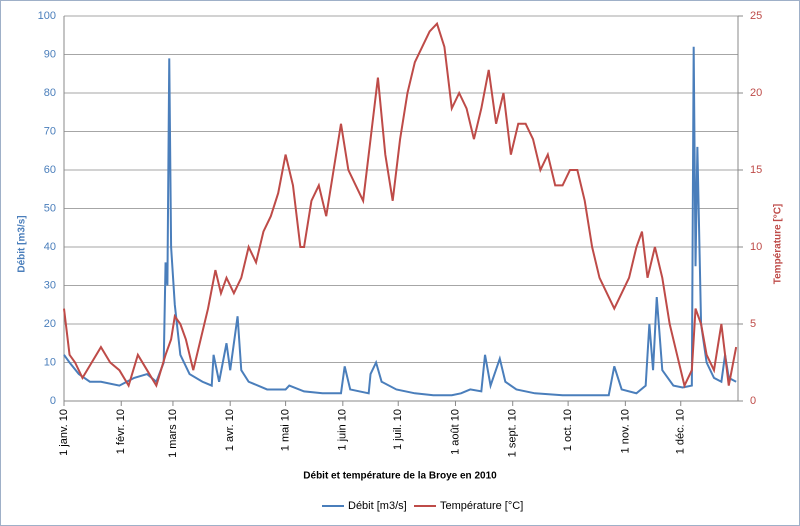  I want to click on y2-tick-label: 20, so click(756, 93).